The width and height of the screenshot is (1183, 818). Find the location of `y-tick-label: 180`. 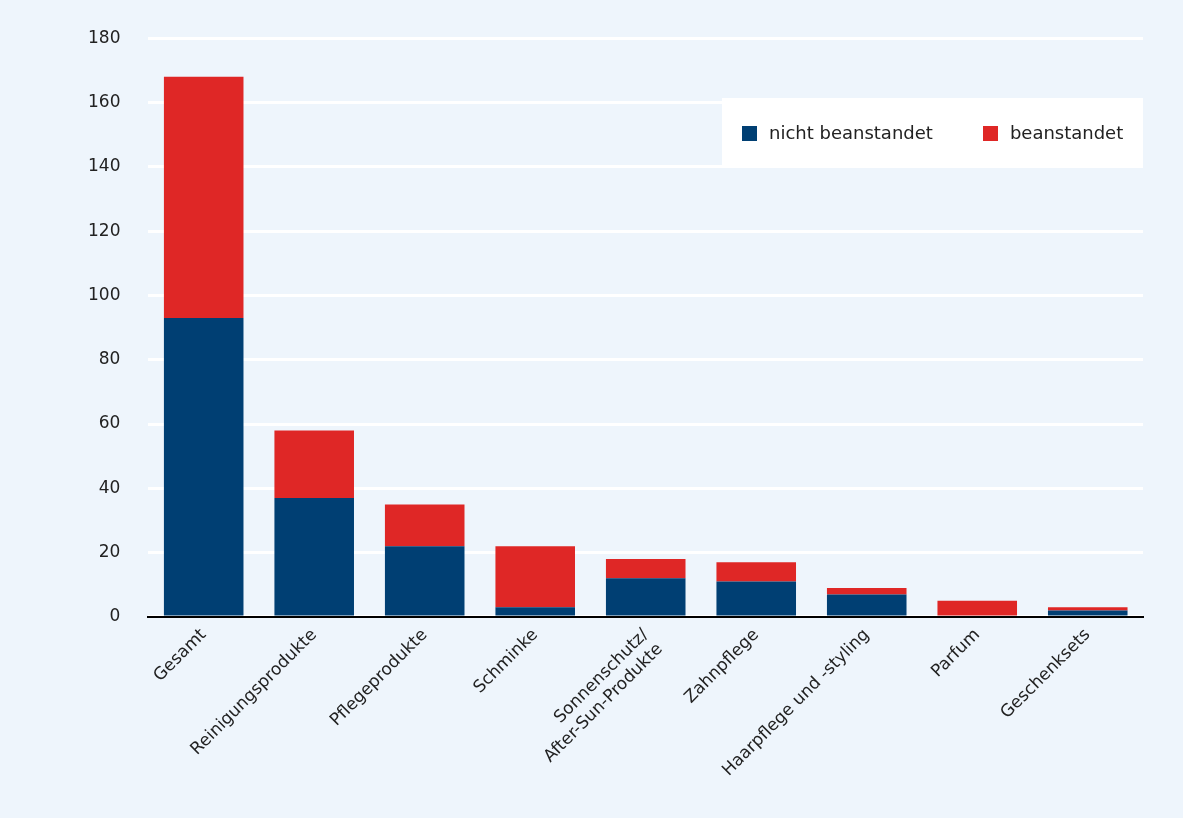

y-tick-label: 180 is located at coordinates (104, 36).